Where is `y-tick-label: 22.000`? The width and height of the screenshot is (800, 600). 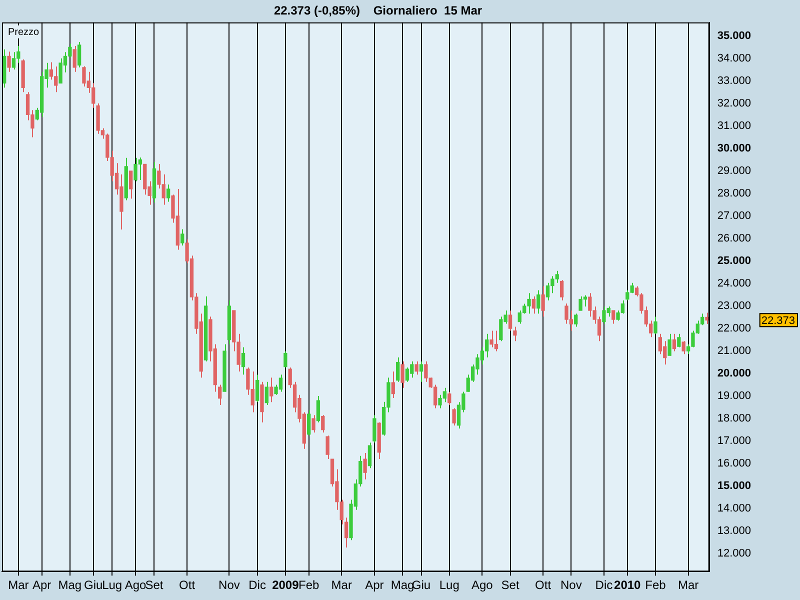
y-tick-label: 22.000 is located at coordinates (734, 328).